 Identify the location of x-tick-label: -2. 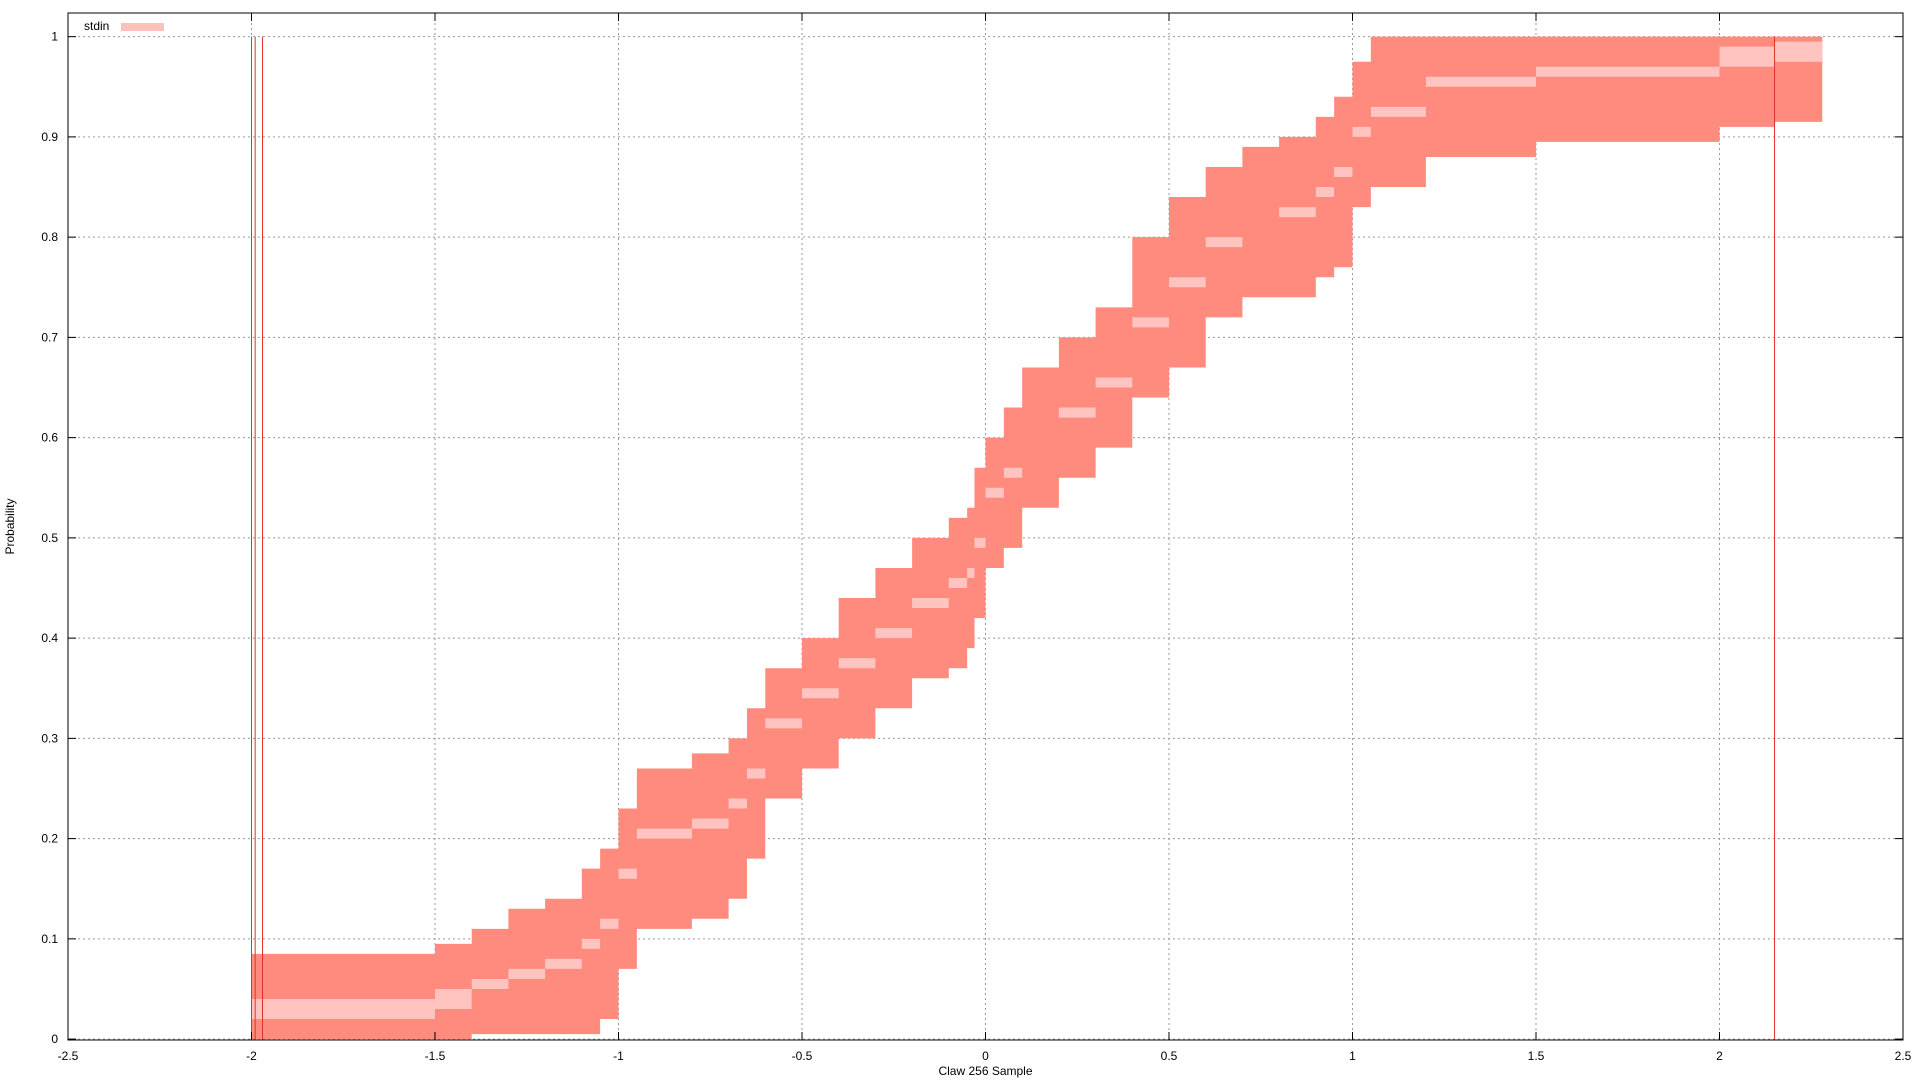
(251, 1056).